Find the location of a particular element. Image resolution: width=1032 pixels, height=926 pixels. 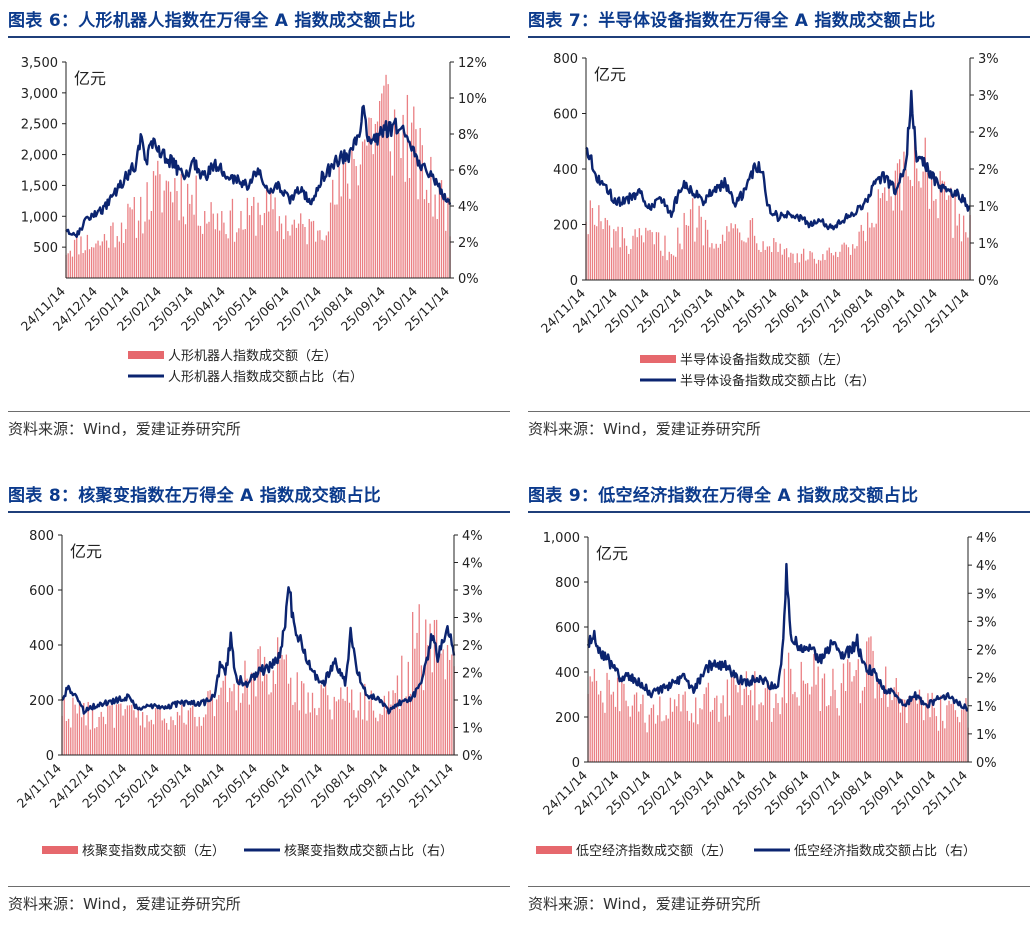

source-note: 资料来源：Wind，爱建证券研究所 is located at coordinates (644, 904).